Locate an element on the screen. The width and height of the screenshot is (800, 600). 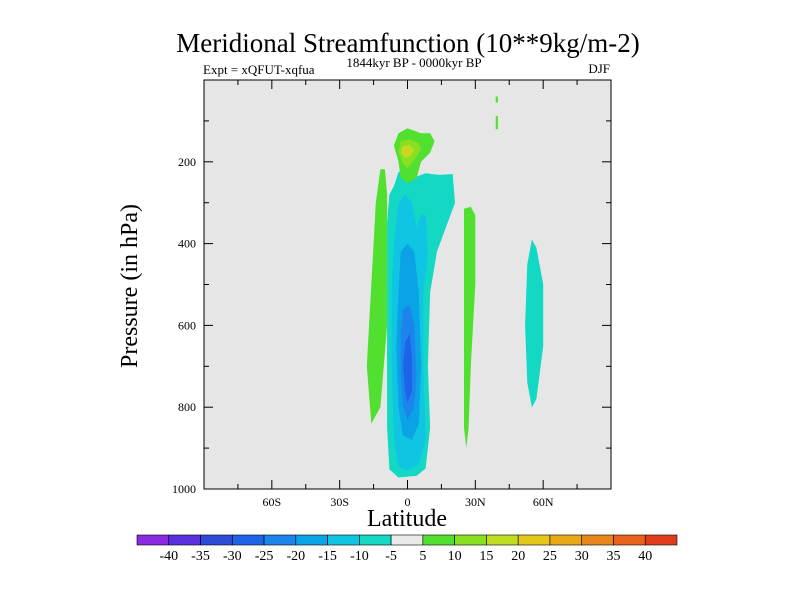
x-tick-label: 0 is located at coordinates (408, 502).